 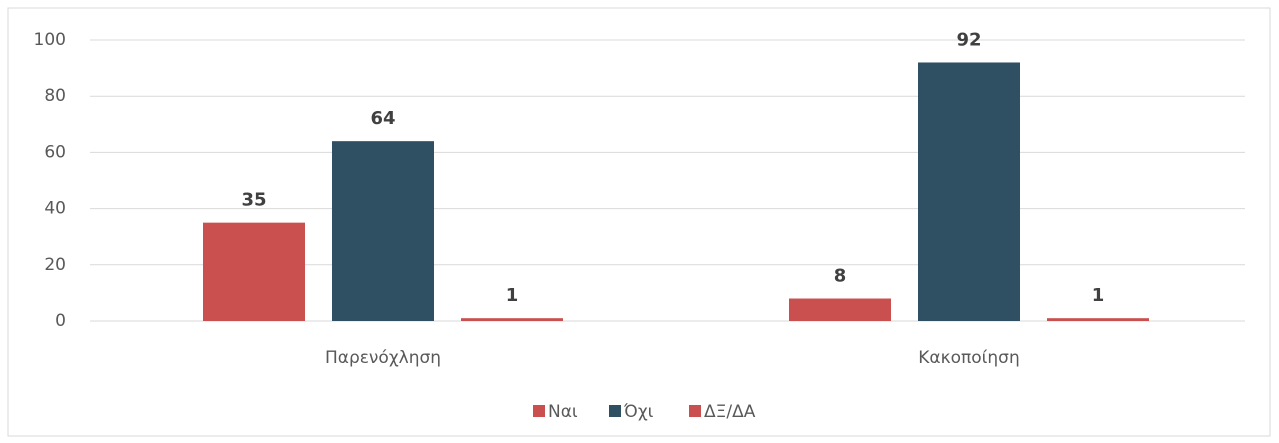 What do you see at coordinates (730, 412) in the screenshot?
I see `legend-label: ΔΞ/ΔΑ` at bounding box center [730, 412].